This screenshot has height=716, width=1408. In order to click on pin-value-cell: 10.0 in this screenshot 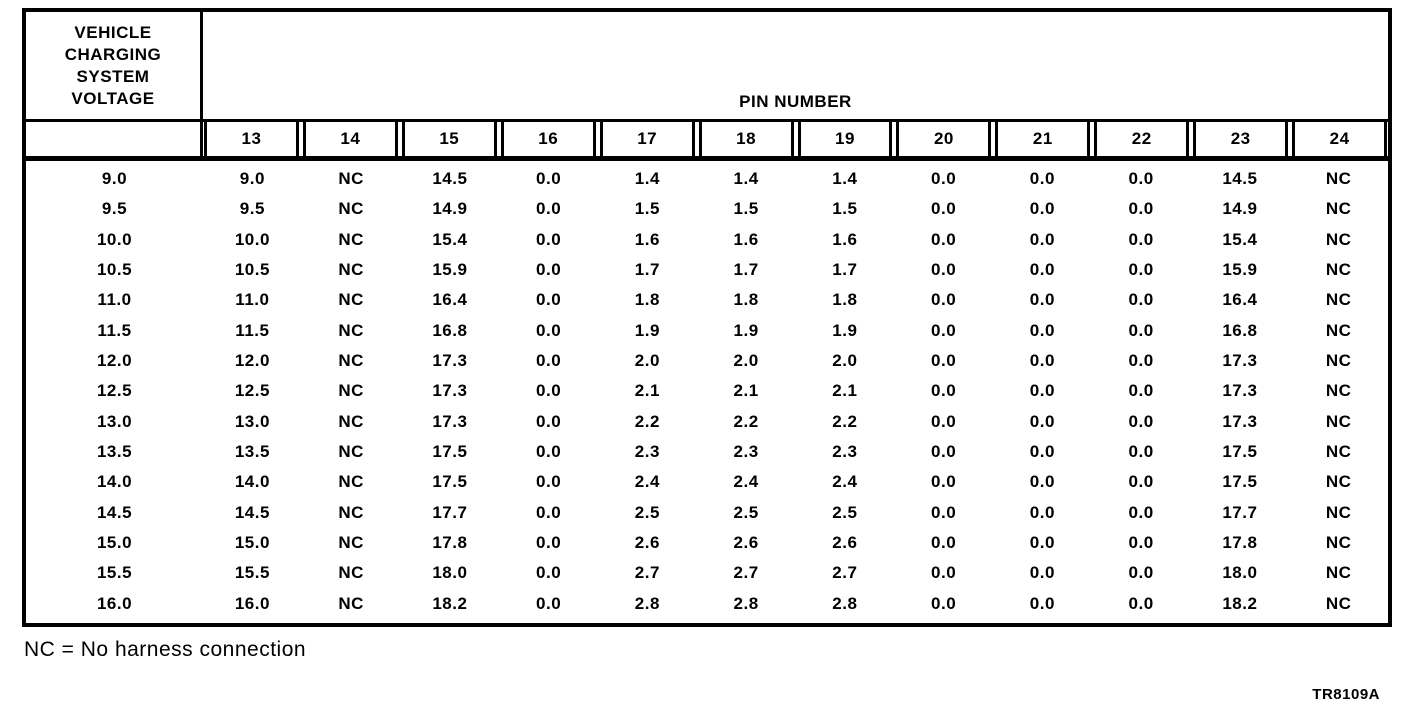, I will do `click(252, 239)`.